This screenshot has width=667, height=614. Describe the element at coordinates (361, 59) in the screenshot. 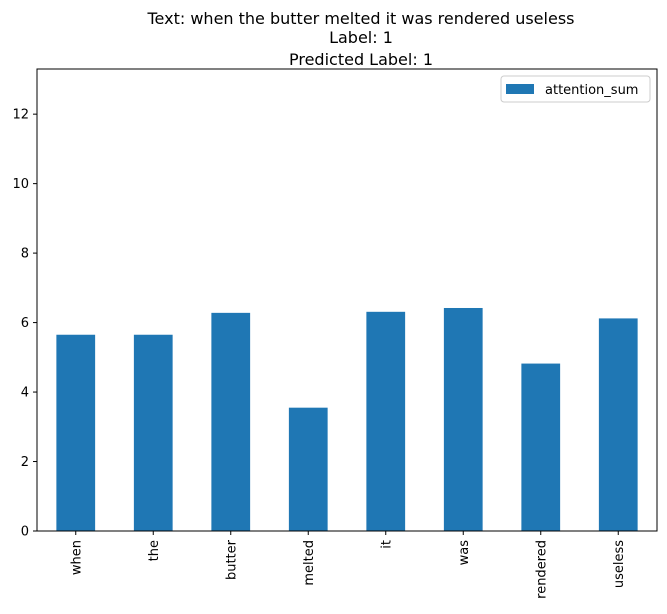

I see `title-line-3: Predicted Label: 1` at that location.